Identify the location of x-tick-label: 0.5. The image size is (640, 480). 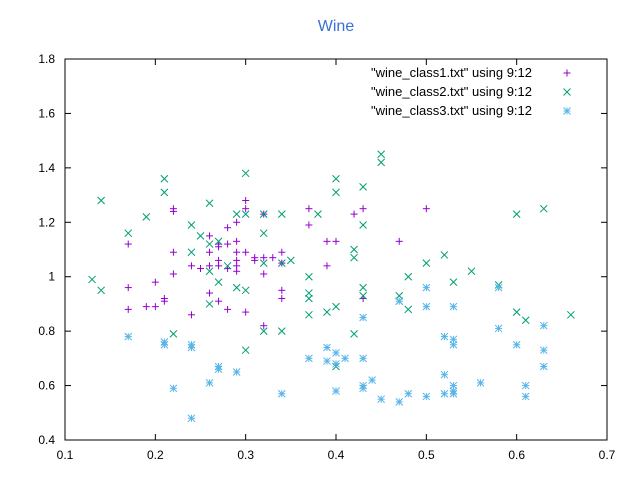
(426, 455).